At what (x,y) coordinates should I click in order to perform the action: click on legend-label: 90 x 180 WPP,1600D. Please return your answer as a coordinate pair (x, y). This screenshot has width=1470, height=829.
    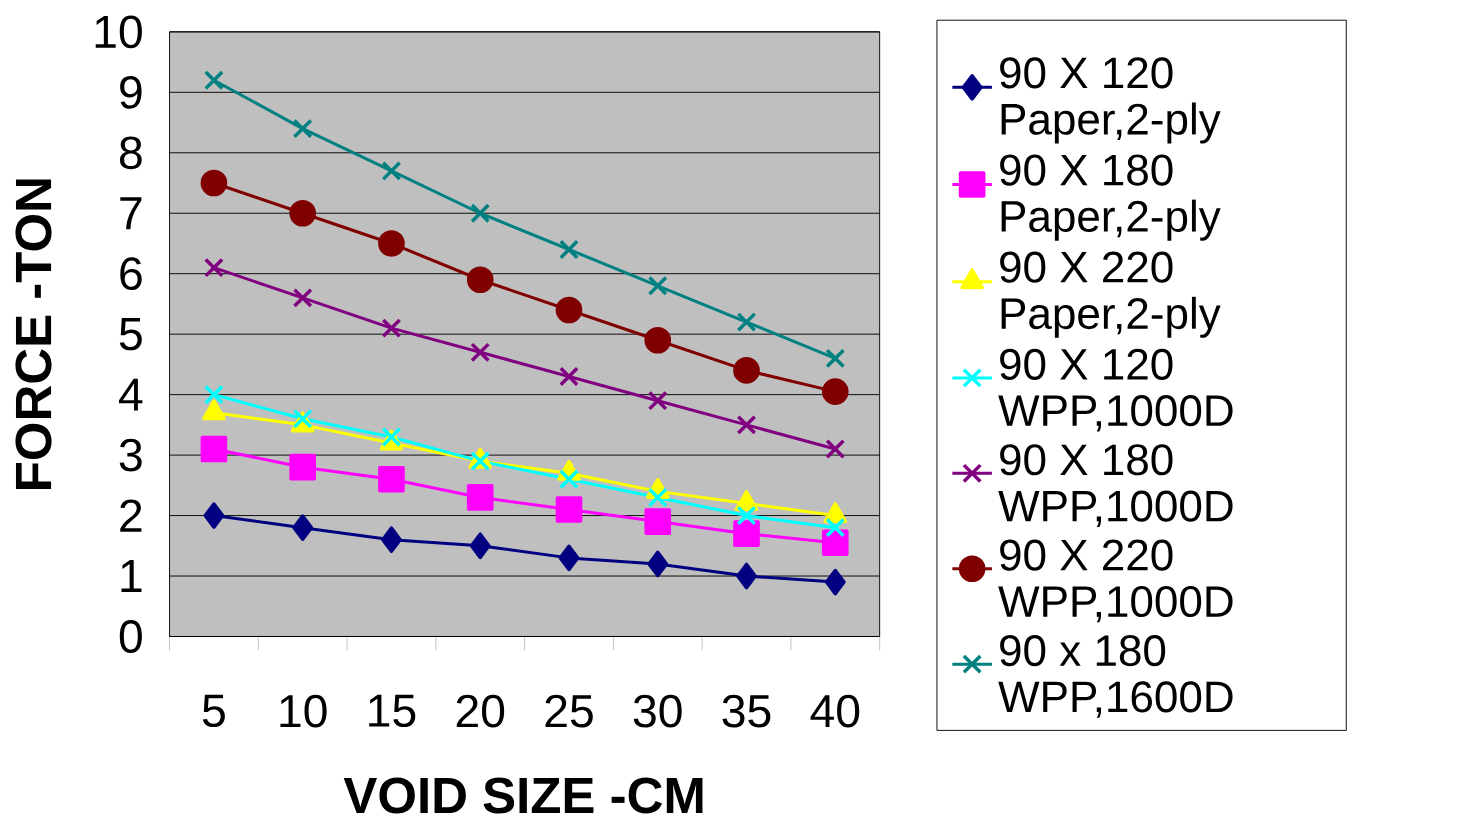
    Looking at the image, I should click on (1115, 676).